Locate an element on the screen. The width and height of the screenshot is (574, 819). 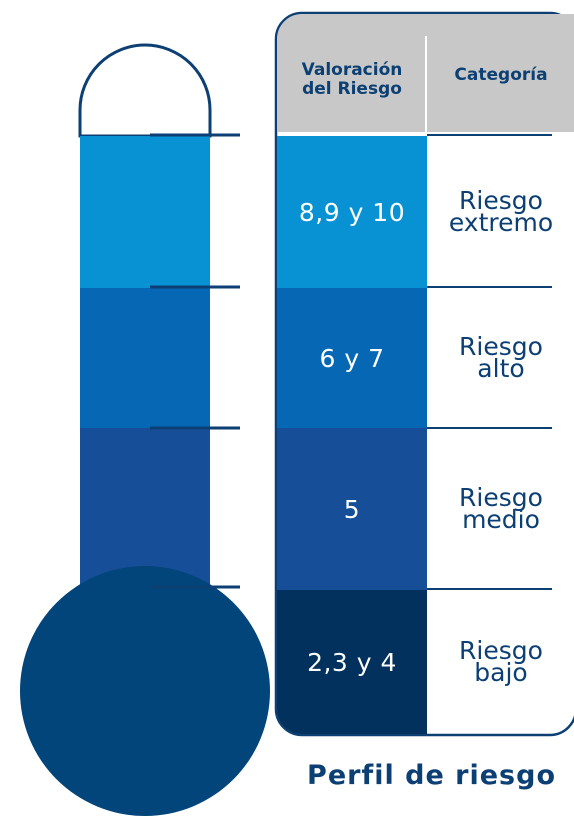
value-high: 6 y 7 is located at coordinates (352, 358).